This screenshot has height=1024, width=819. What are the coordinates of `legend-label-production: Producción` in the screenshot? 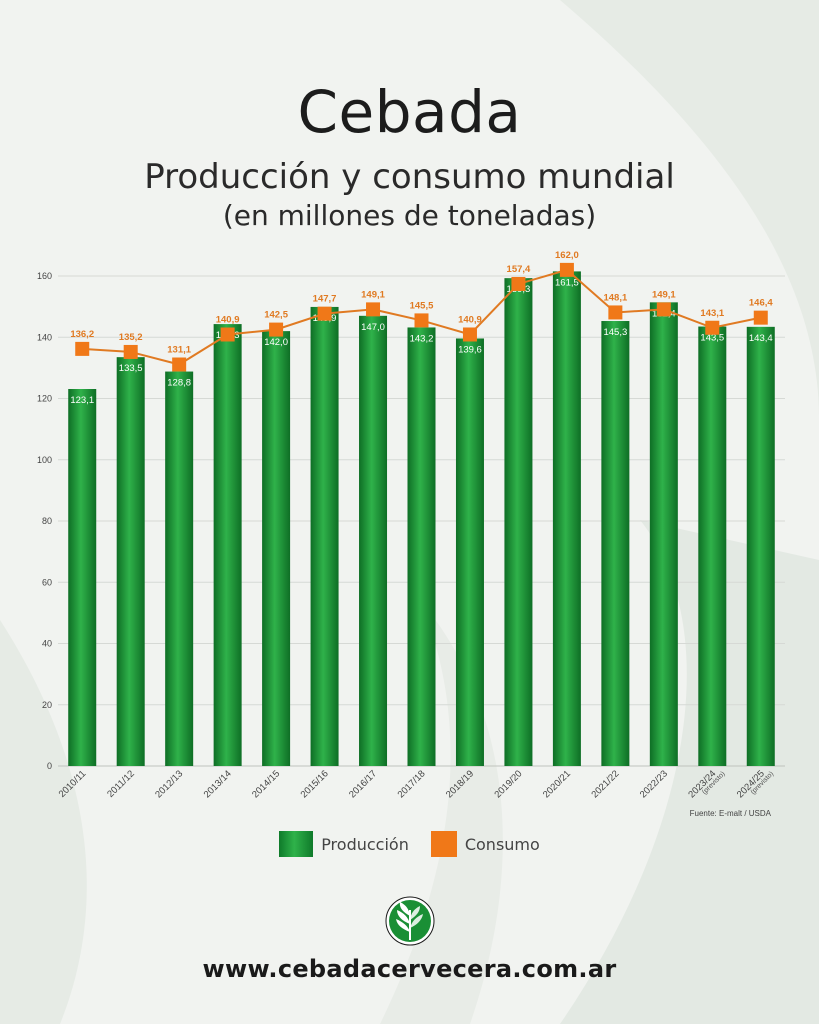 It's located at (365, 844).